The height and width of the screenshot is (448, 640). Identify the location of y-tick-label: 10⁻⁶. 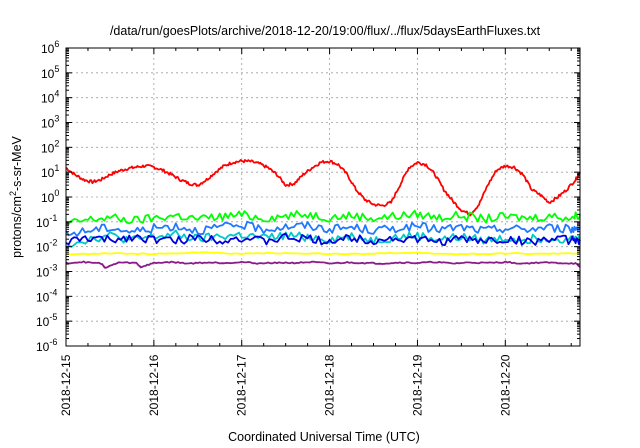
(46, 345).